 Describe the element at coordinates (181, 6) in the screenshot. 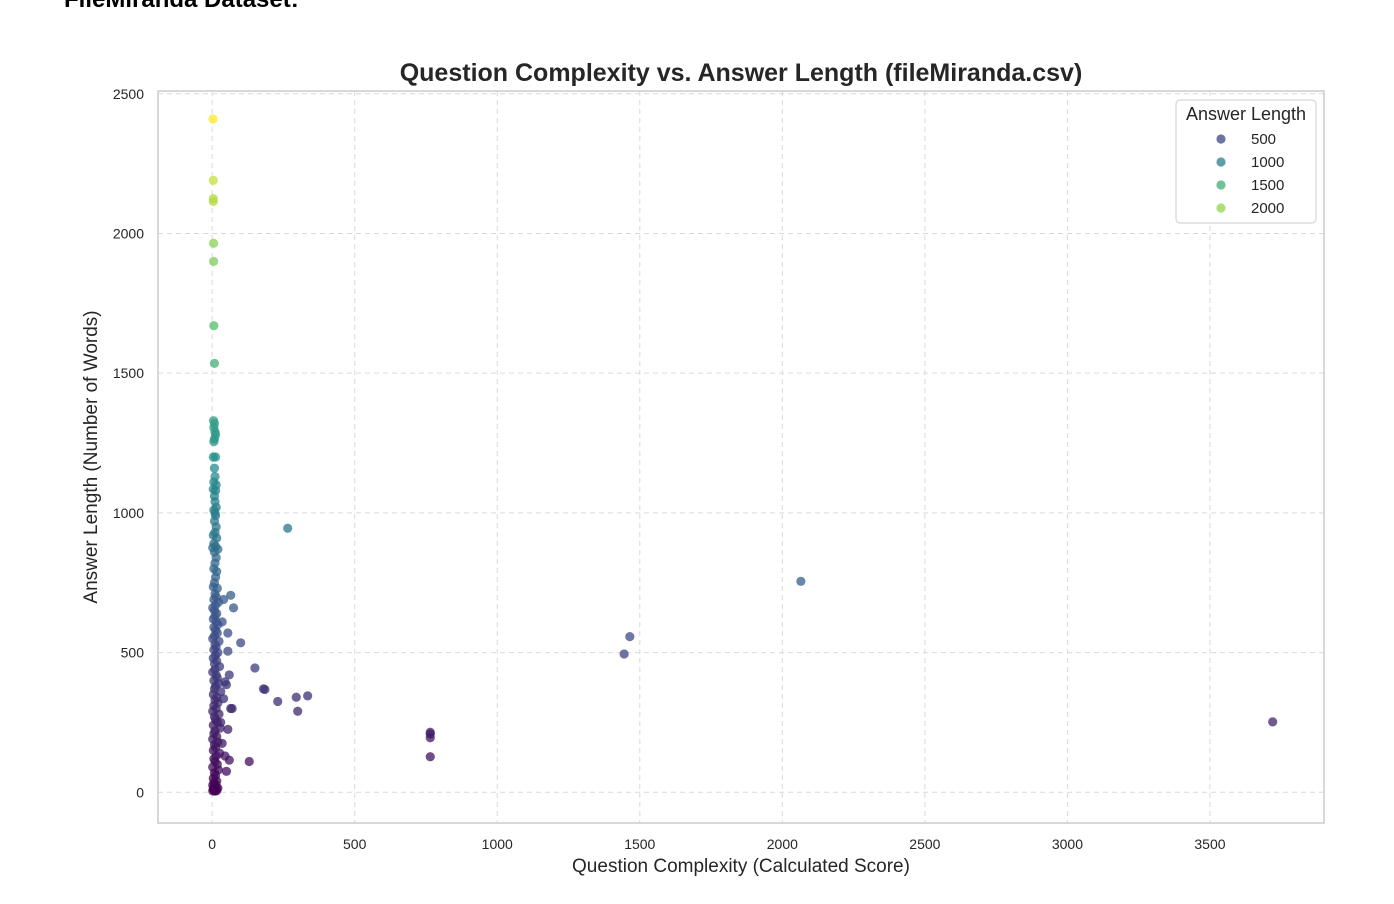

I see `page-heading: FileMiranda Dataset:` at that location.